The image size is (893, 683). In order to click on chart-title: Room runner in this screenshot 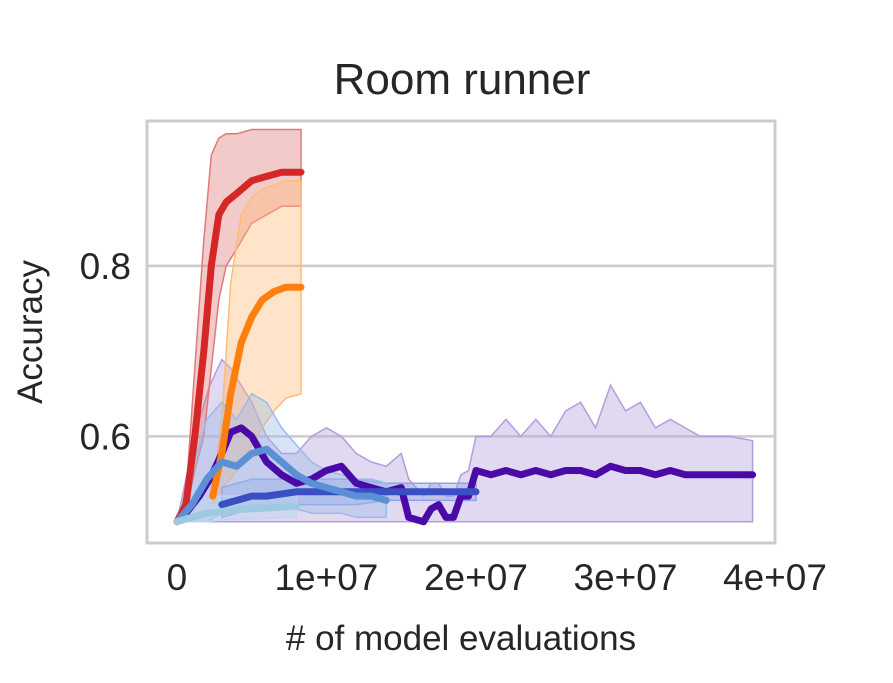, I will do `click(462, 79)`.